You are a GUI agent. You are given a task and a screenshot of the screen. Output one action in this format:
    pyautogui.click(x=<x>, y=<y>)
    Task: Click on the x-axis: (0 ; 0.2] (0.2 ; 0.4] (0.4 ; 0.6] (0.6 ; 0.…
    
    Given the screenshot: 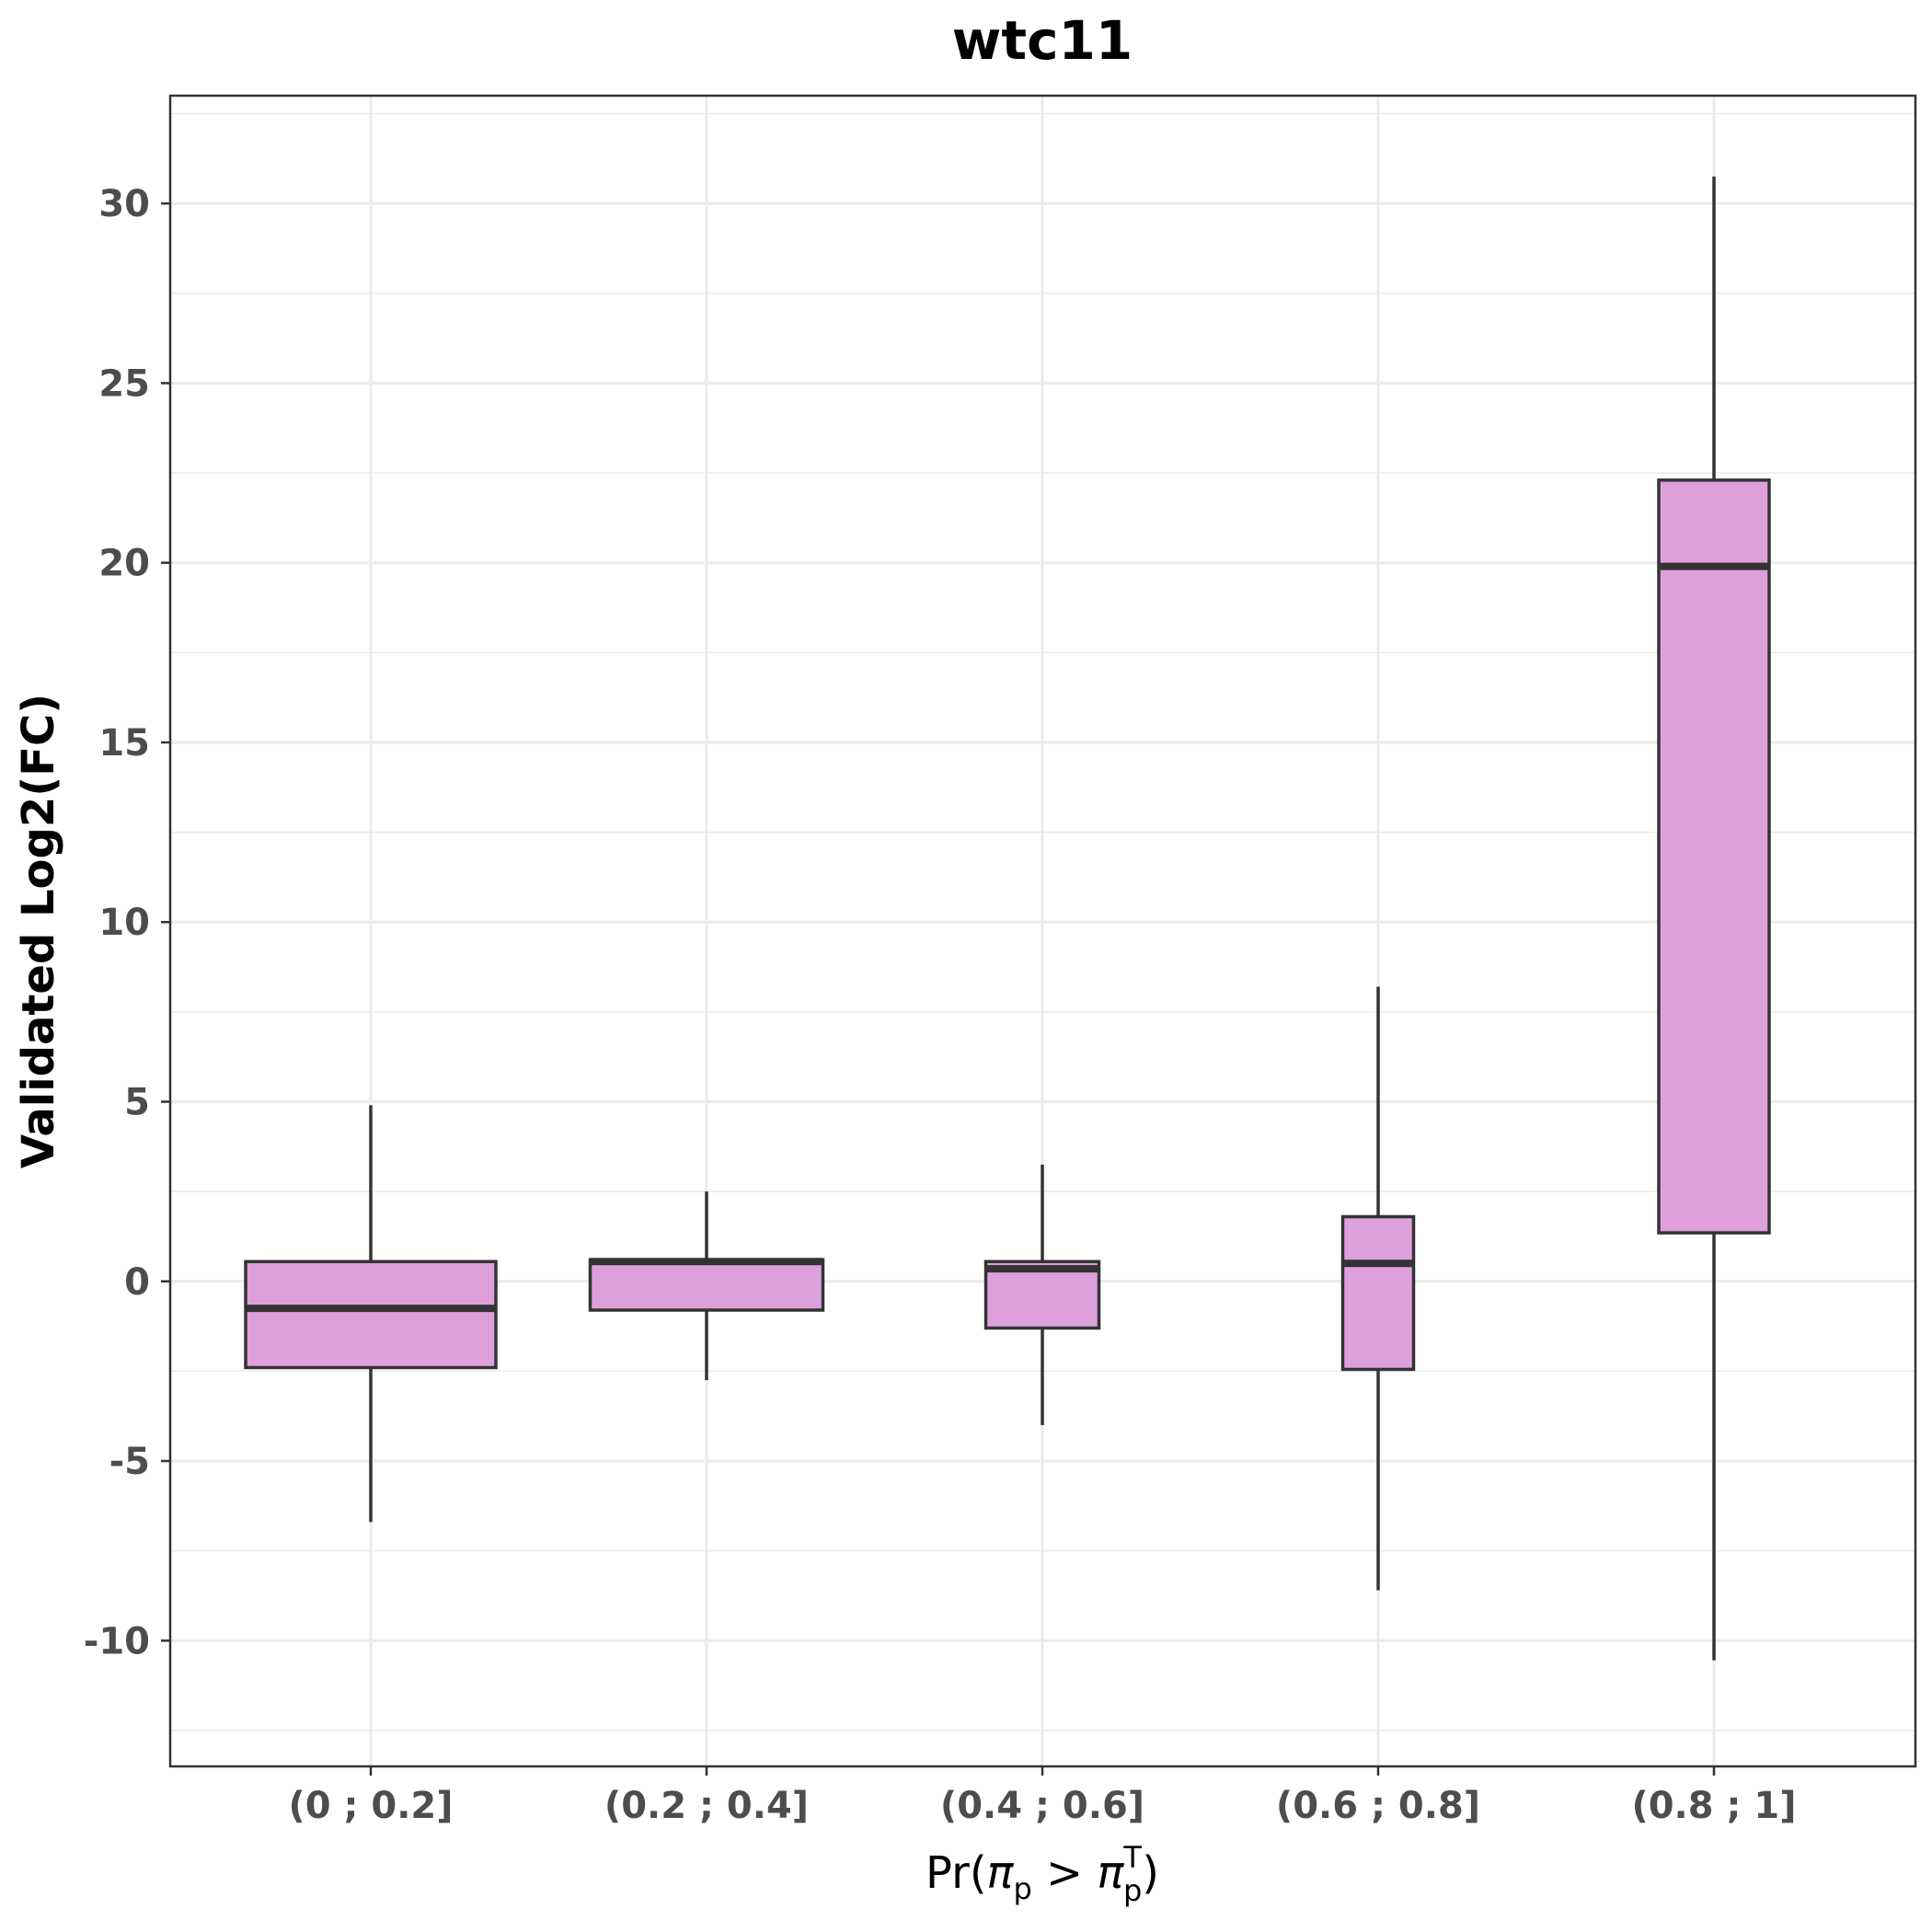 What is the action you would take?
    pyautogui.click(x=1042, y=1796)
    